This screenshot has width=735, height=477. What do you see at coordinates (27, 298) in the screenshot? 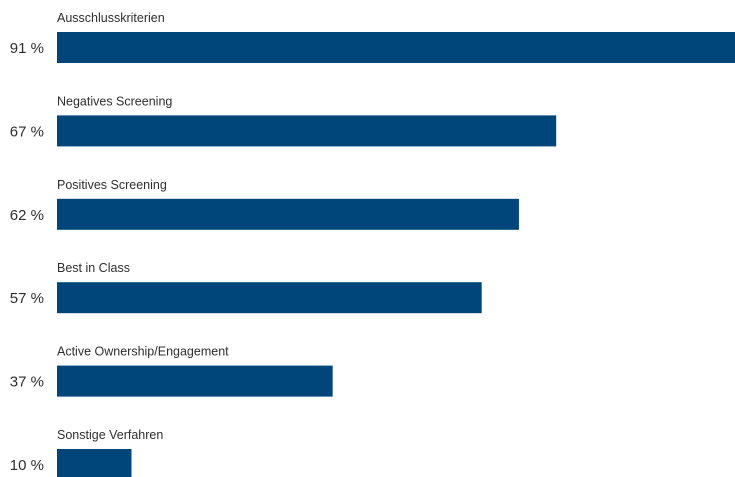
I see `value-label: 57 %` at bounding box center [27, 298].